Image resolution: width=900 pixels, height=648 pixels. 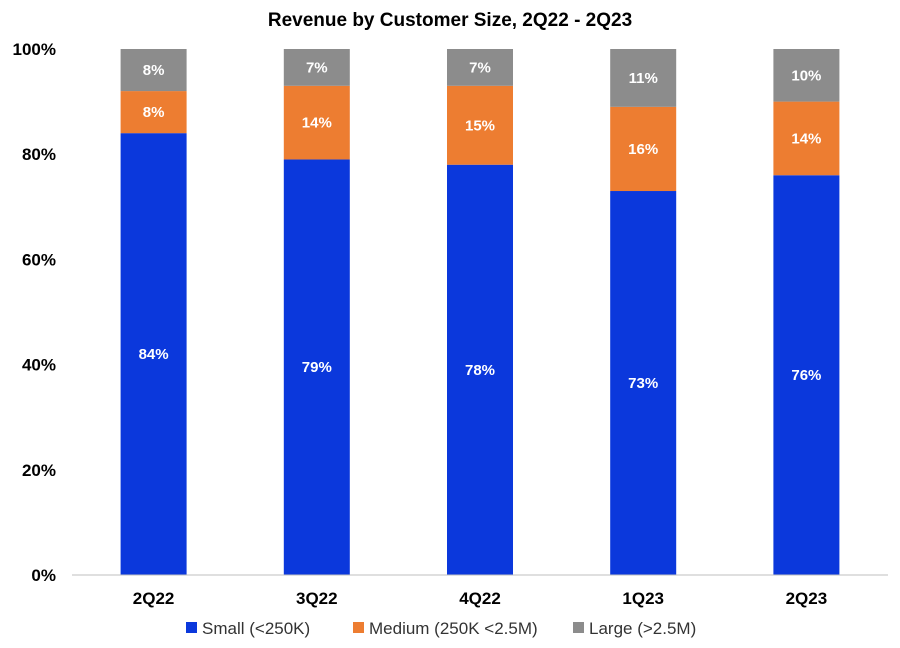 I want to click on y-axis: 0% 20% 40% 60% 80% 100%, so click(x=34, y=312).